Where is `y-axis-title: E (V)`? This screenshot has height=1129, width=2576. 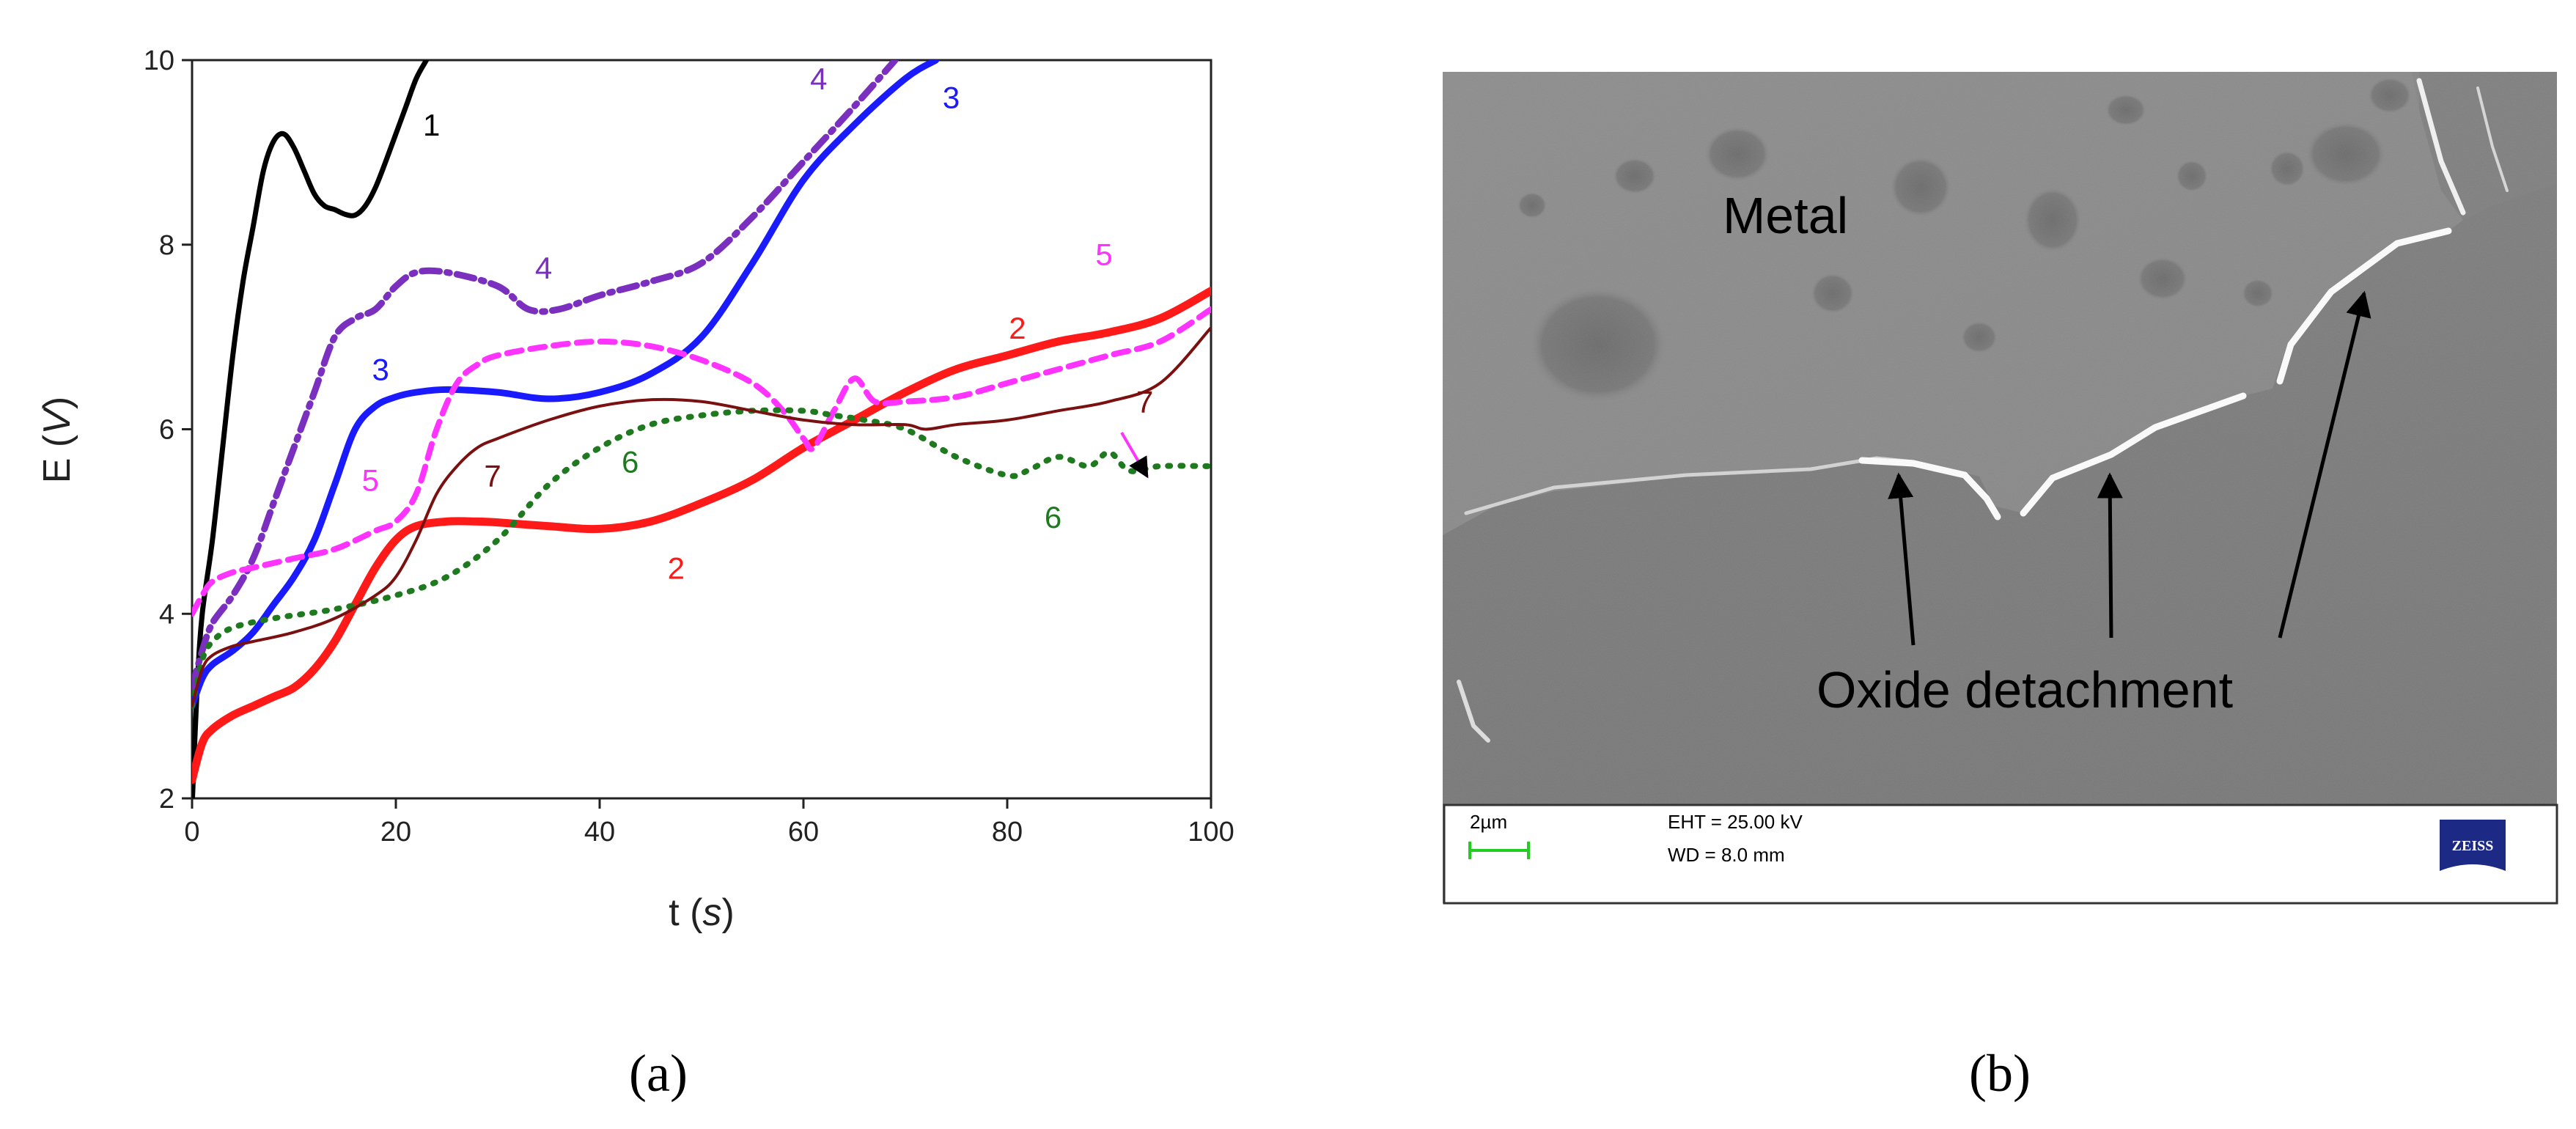
y-axis-title: E (V) is located at coordinates (57, 440).